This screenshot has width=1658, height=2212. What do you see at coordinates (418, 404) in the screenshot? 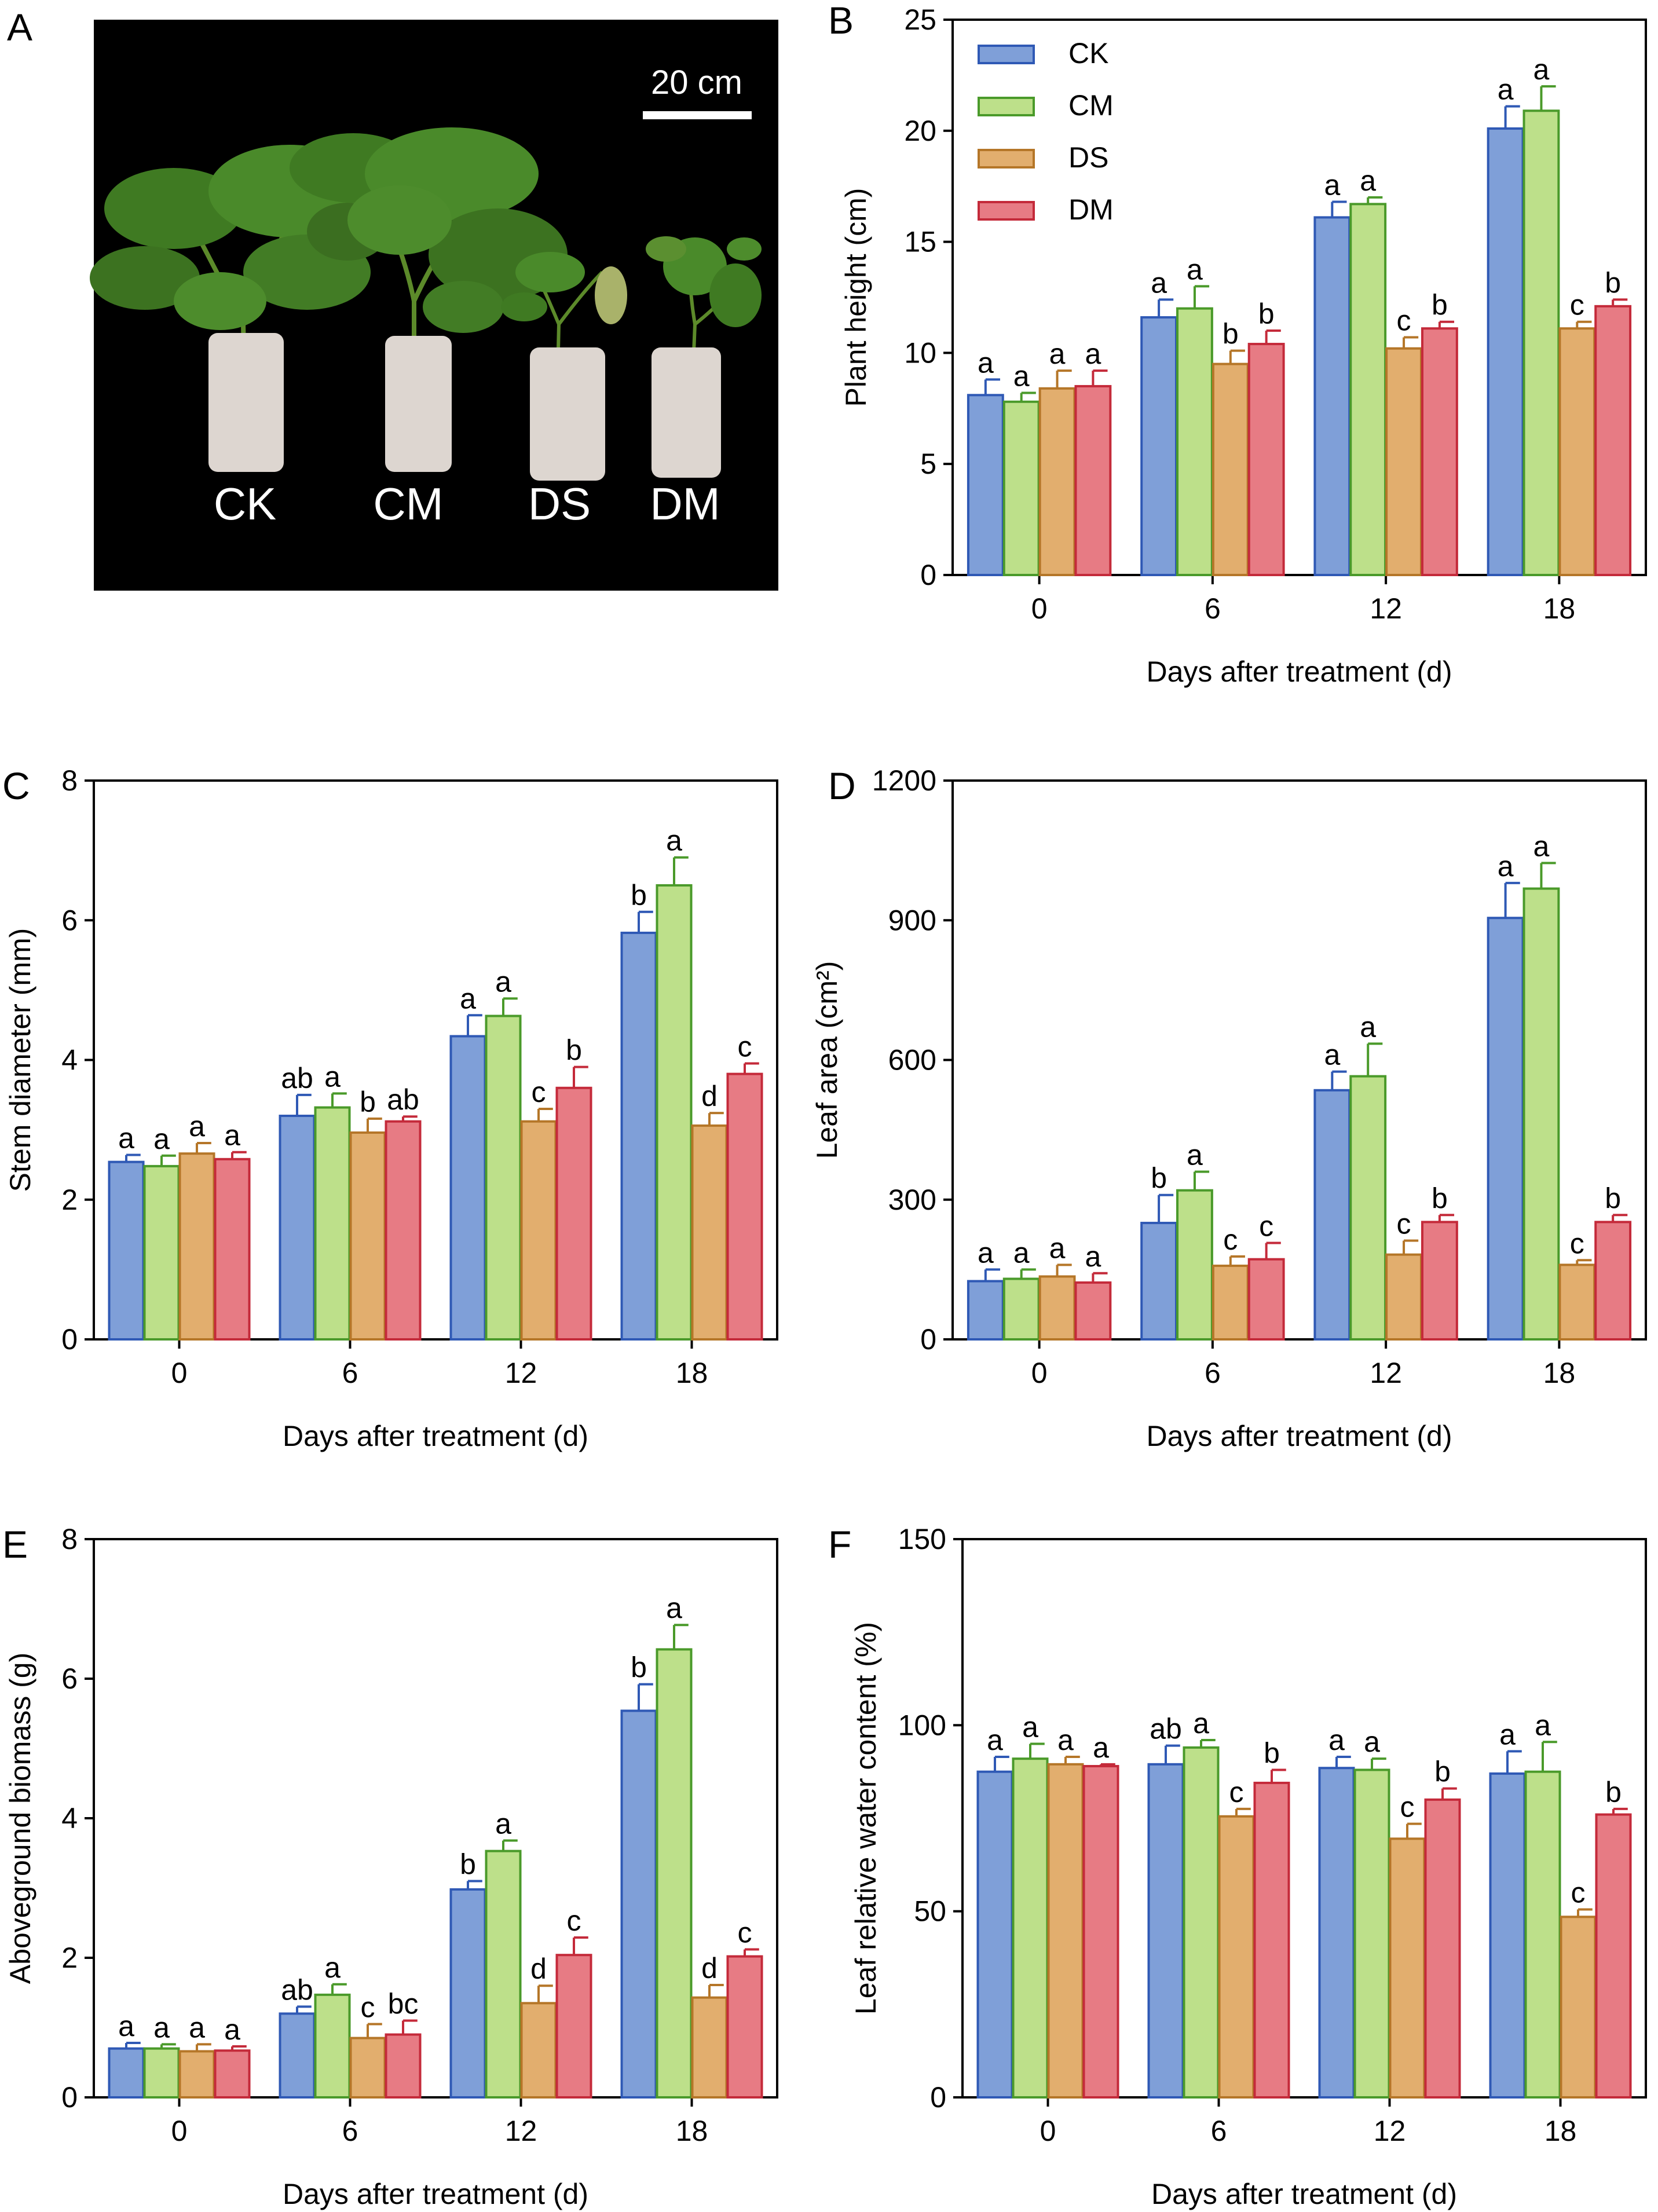
I see `pot-cm` at bounding box center [418, 404].